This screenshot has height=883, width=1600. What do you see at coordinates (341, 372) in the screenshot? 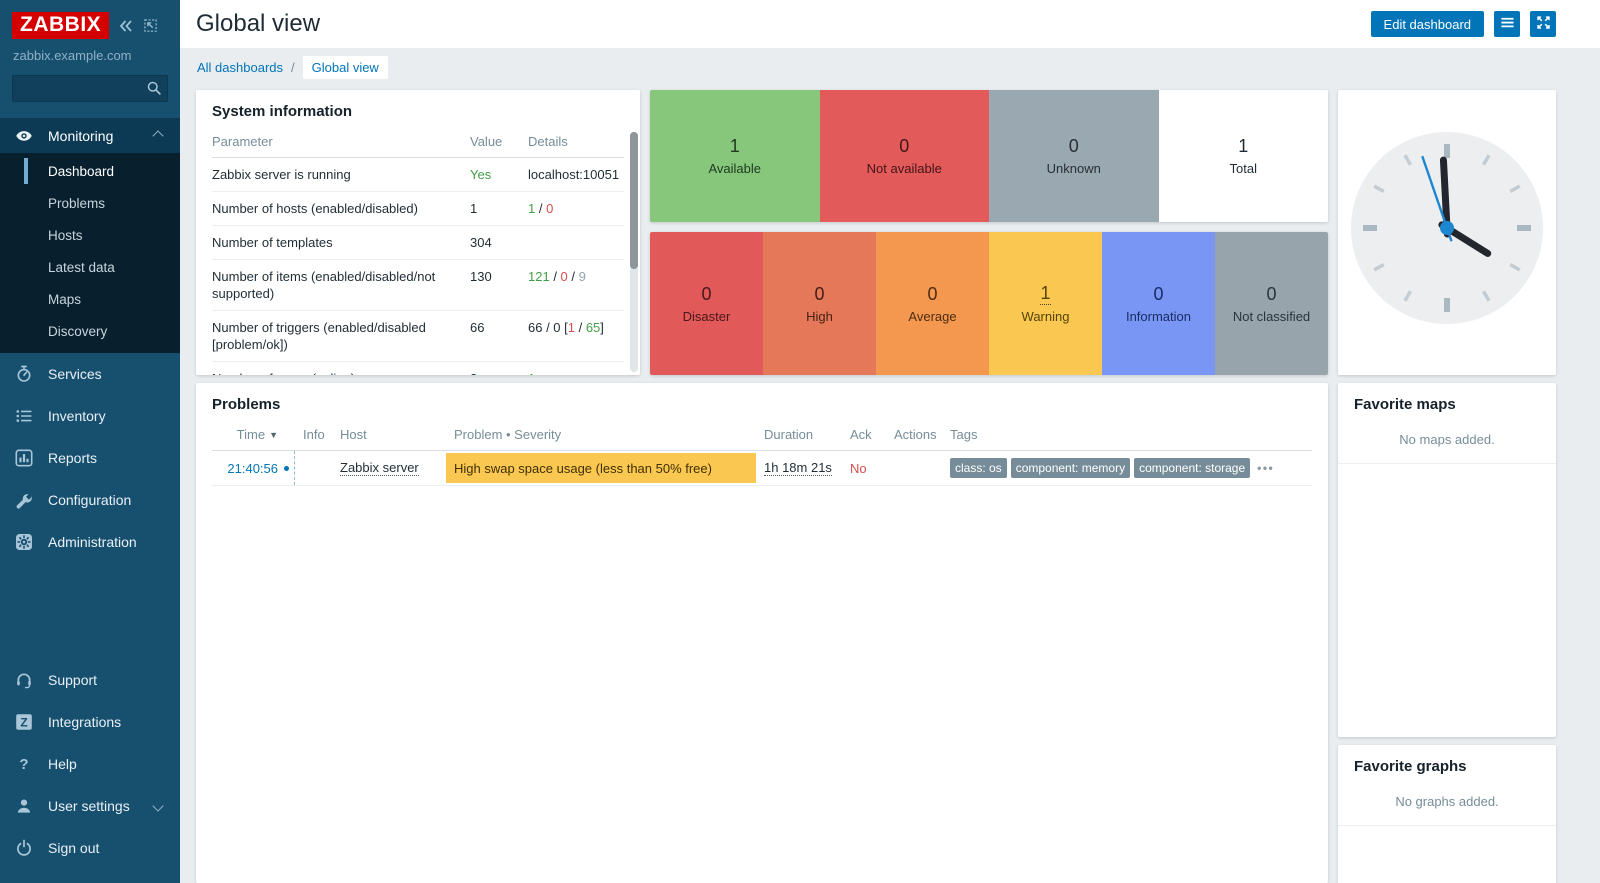
I see `parameter-cell: Number of users (online)` at bounding box center [341, 372].